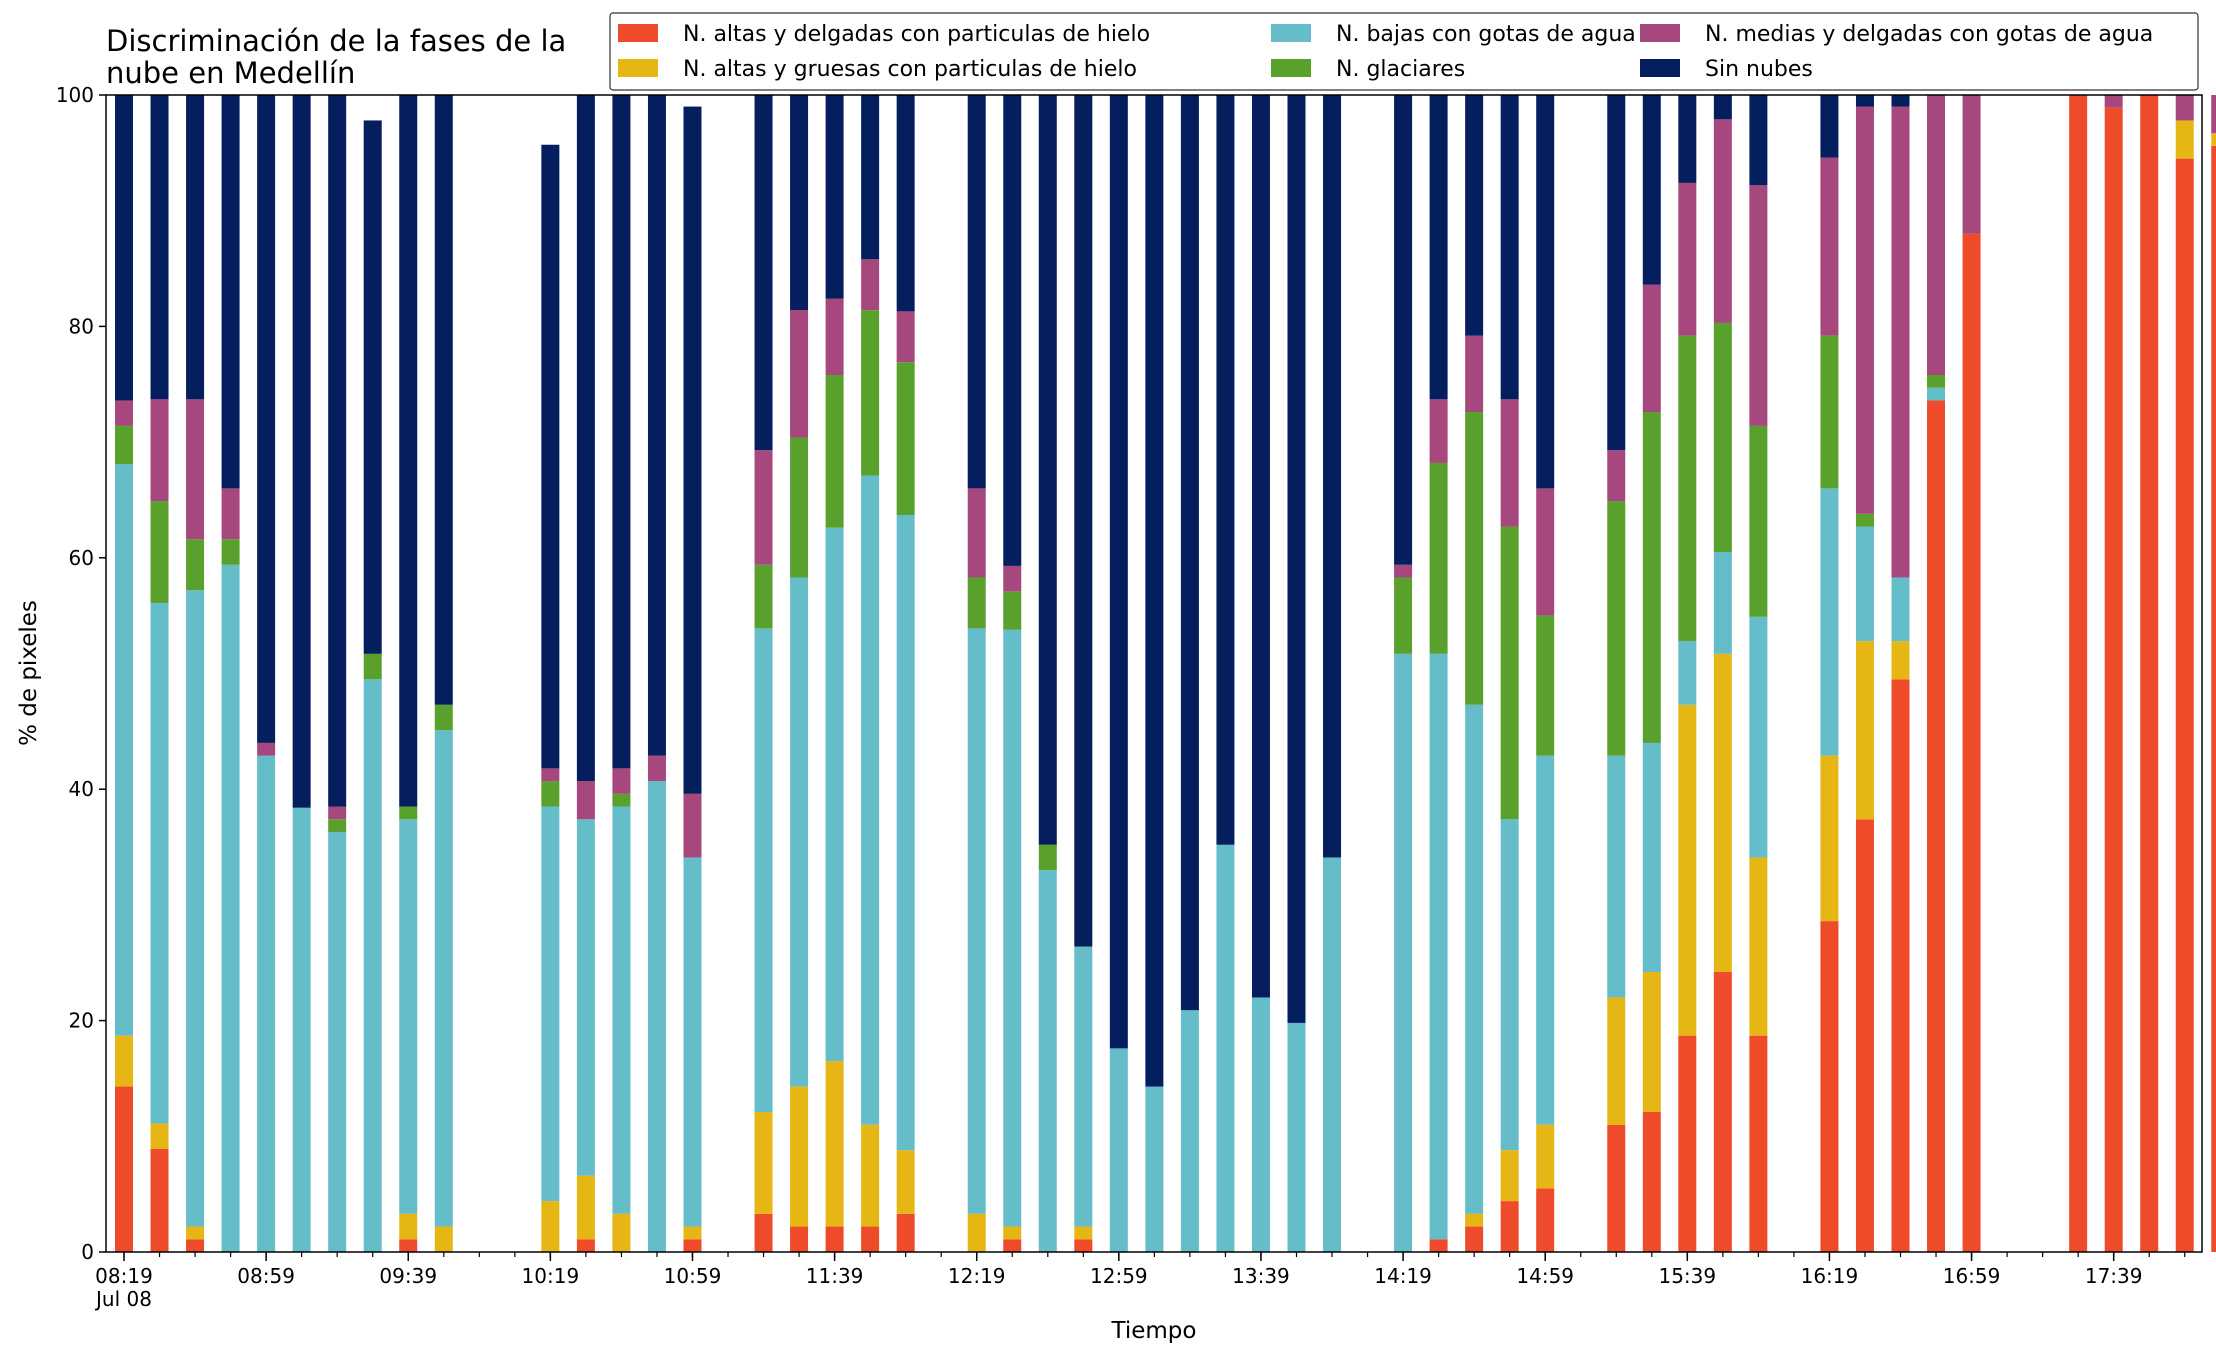 The width and height of the screenshot is (2216, 1355). Describe the element at coordinates (905, 1182) in the screenshot. I see `bar-segment-s1-b22` at that location.